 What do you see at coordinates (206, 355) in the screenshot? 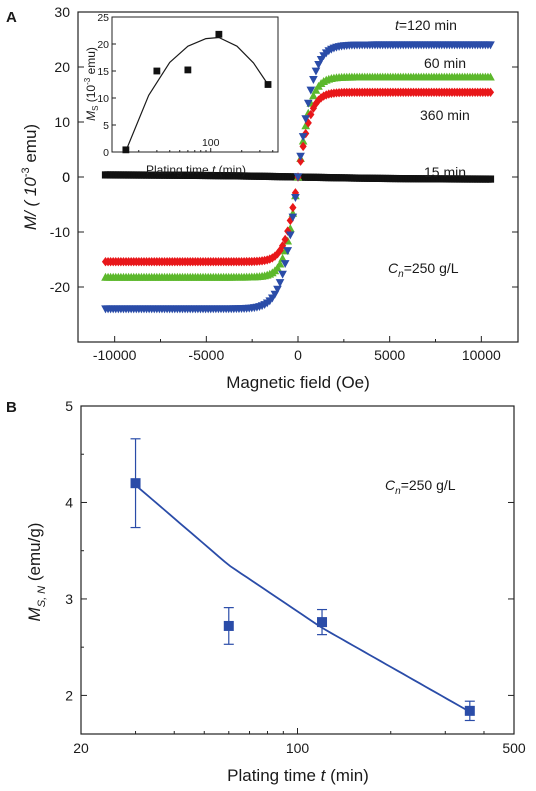
I see `panel-a-x-tick-label: -5000` at bounding box center [206, 355].